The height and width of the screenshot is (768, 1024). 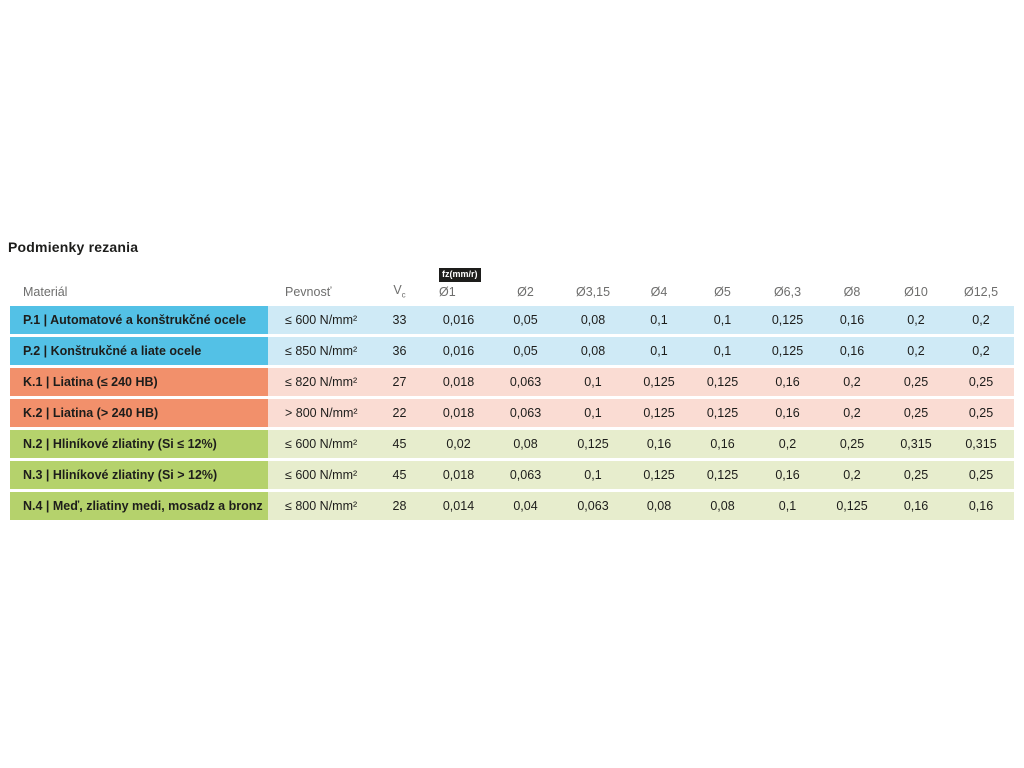 I want to click on column-header-diameter-5: Ø5, so click(x=722, y=283).